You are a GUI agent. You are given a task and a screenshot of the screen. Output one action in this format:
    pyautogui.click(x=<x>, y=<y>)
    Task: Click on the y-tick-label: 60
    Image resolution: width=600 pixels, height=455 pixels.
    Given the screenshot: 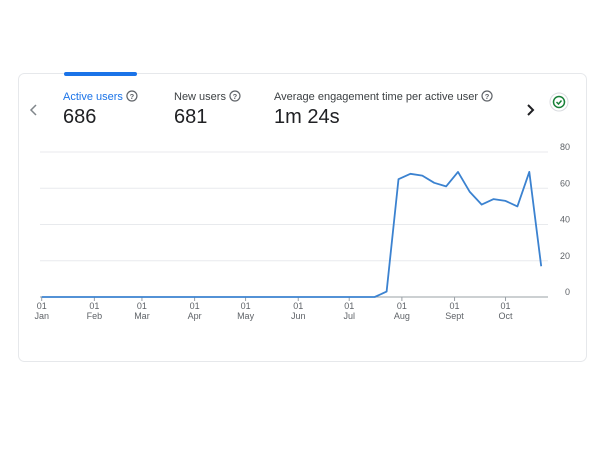 What is the action you would take?
    pyautogui.click(x=565, y=183)
    